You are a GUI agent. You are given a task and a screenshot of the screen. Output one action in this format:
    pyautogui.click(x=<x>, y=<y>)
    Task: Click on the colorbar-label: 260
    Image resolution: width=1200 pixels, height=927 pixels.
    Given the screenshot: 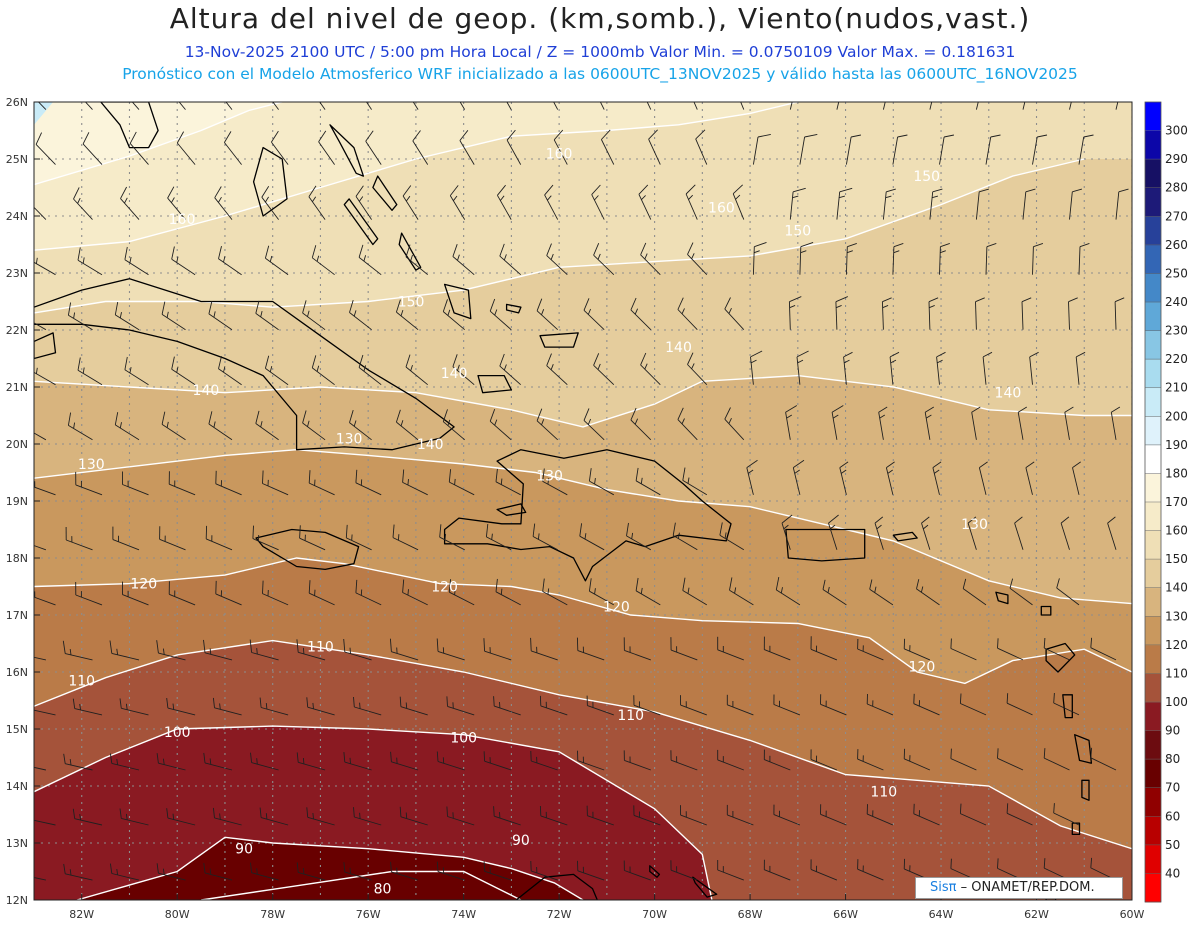 What is the action you would take?
    pyautogui.click(x=1176, y=245)
    